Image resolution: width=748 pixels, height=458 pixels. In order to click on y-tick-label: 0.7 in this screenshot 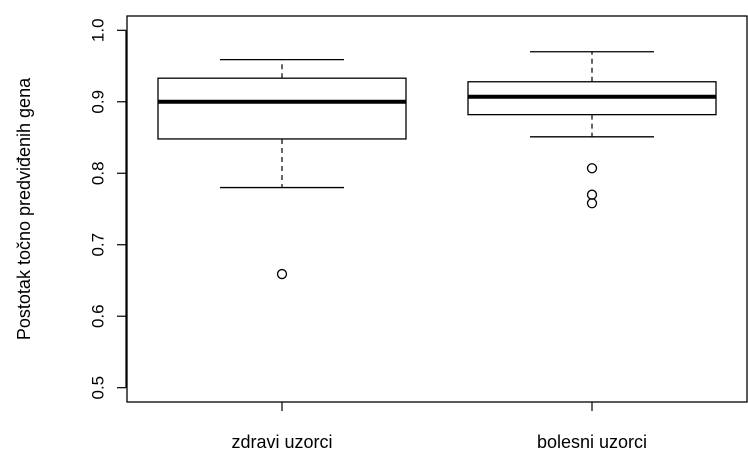, I will do `click(98, 245)`.